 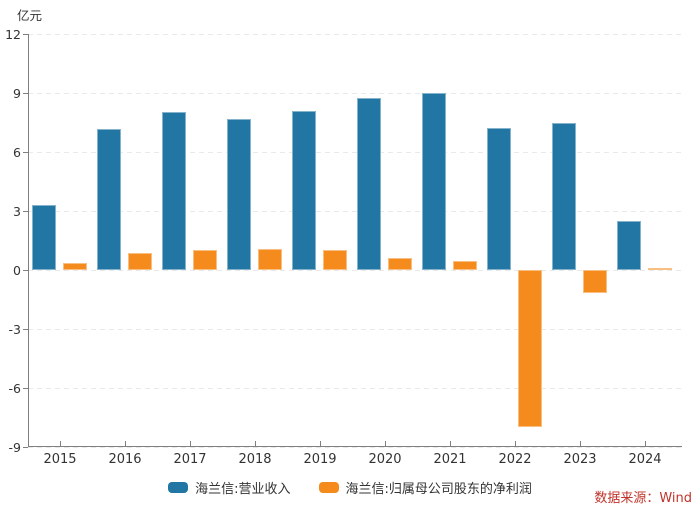 I want to click on y-tick-label--9: -9, so click(x=14, y=447).